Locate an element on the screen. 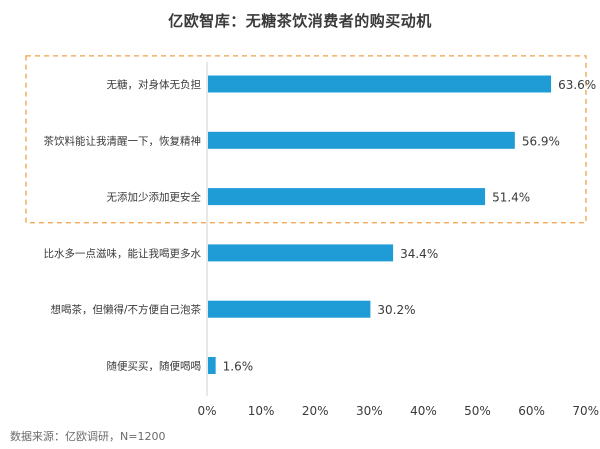 This screenshot has height=449, width=600. category-label: 想喝茶，但懒得/不方便自己泡茶 is located at coordinates (125, 309).